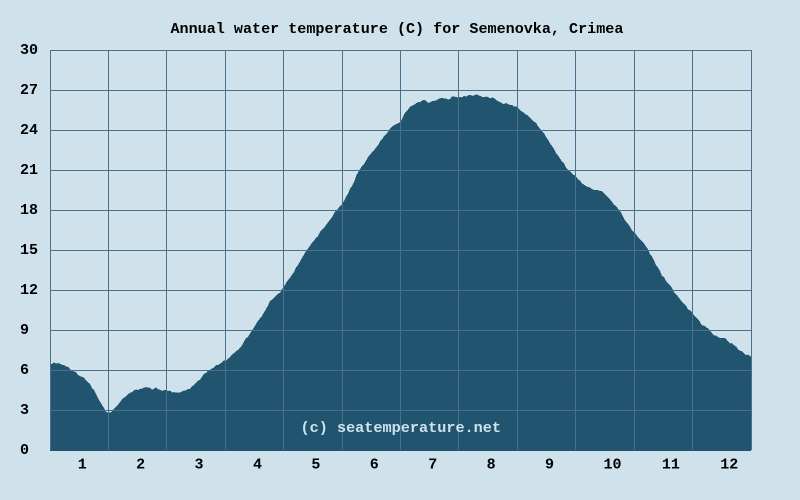 Image resolution: width=800 pixels, height=500 pixels. What do you see at coordinates (257, 465) in the screenshot?
I see `svg-text: 4` at bounding box center [257, 465].